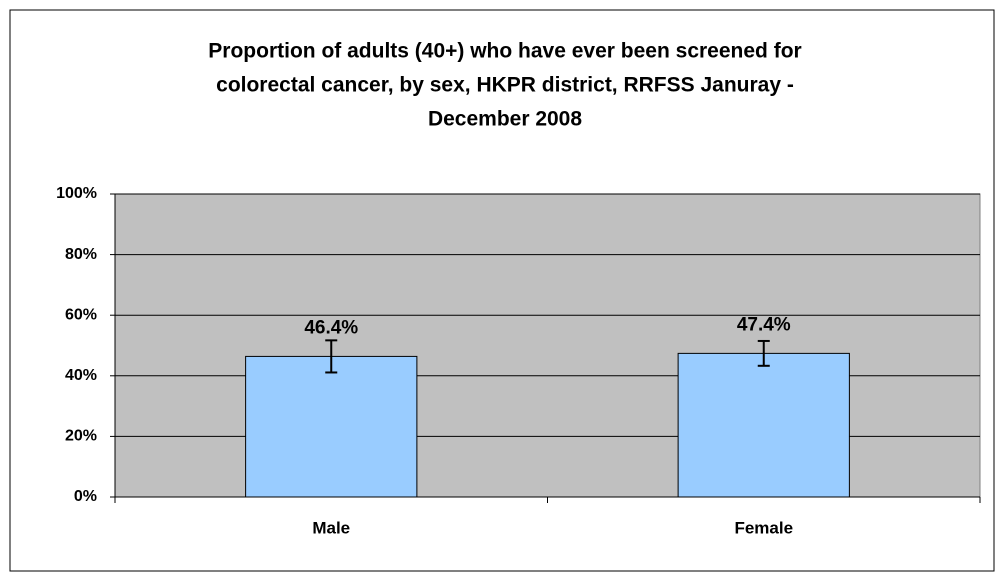 The height and width of the screenshot is (575, 998). What do you see at coordinates (81, 314) in the screenshot?
I see `y-tick-label: 60%` at bounding box center [81, 314].